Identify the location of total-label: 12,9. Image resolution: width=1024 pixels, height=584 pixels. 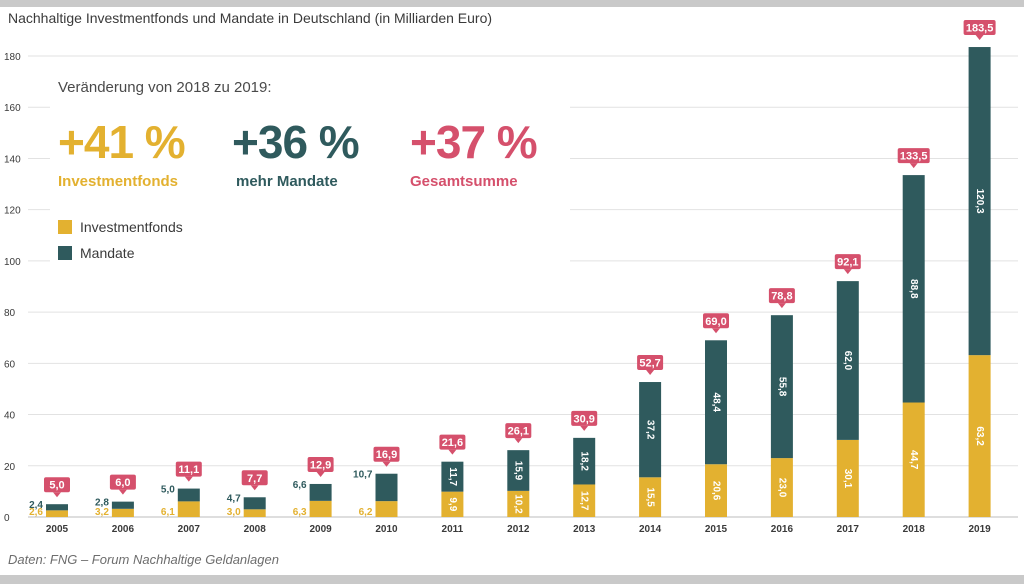
(320, 465).